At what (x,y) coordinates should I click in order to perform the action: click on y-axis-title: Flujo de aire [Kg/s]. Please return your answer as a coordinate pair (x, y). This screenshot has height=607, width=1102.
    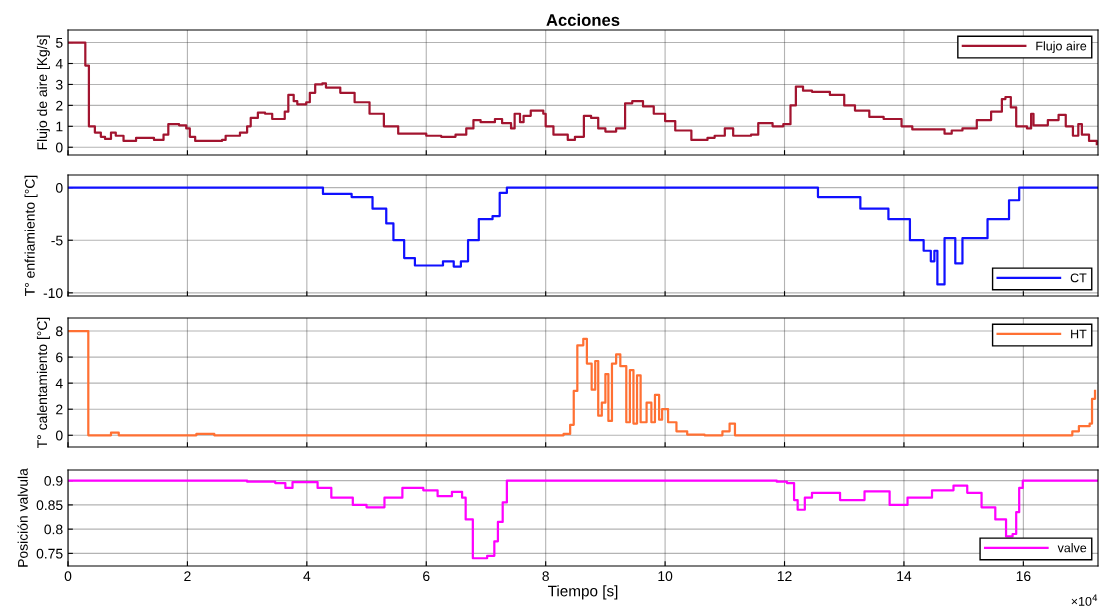
    Looking at the image, I should click on (43, 92).